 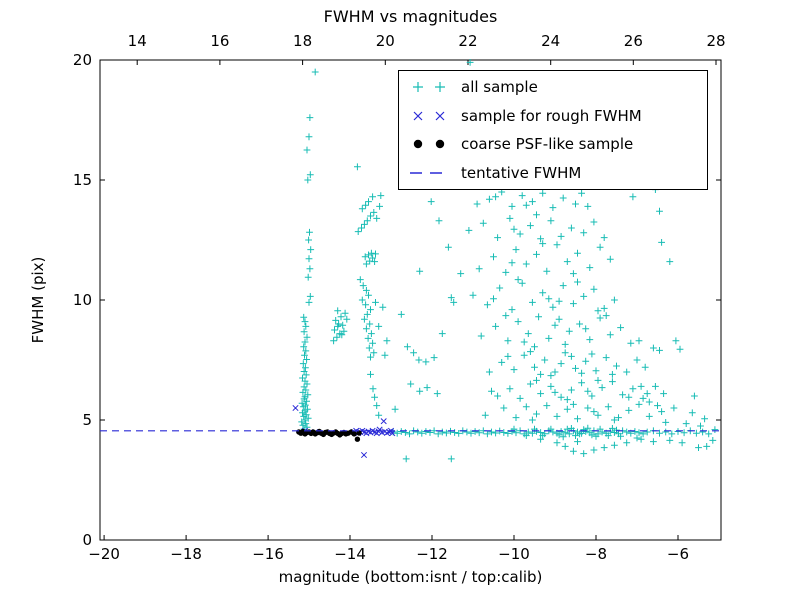 What do you see at coordinates (268, 554) in the screenshot?
I see `x-tick-label: −16` at bounding box center [268, 554].